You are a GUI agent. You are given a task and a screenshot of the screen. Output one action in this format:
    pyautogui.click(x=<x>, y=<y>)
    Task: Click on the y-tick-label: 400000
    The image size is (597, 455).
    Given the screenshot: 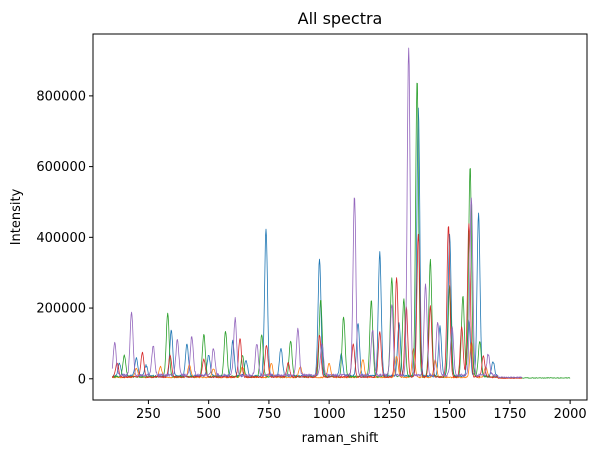 What is the action you would take?
    pyautogui.click(x=61, y=238)
    